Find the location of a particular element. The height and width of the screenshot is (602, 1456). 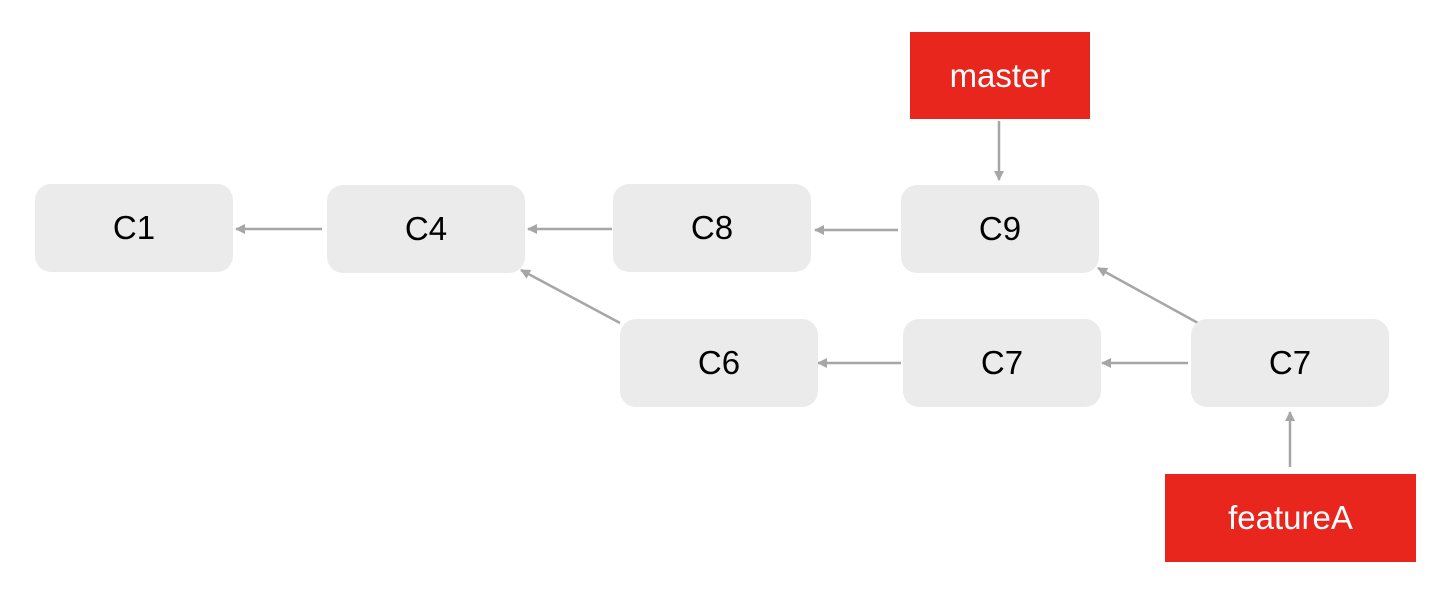

commit-c7-feature: C7 is located at coordinates (1290, 363).